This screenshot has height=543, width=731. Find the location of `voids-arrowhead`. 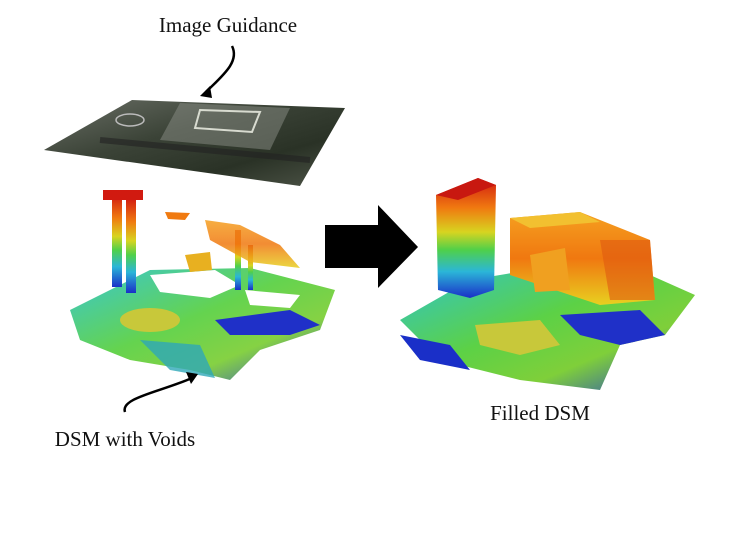

voids-arrowhead is located at coordinates (192, 378).